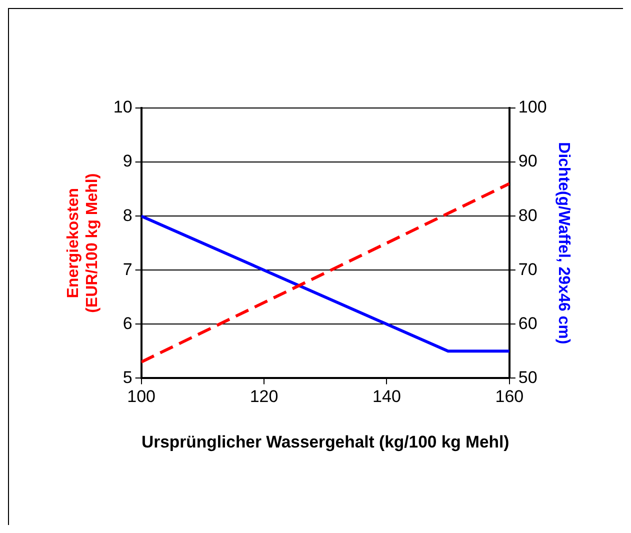 The height and width of the screenshot is (533, 631). Describe the element at coordinates (532, 107) in the screenshot. I see `y2-tick-label: 100` at that location.